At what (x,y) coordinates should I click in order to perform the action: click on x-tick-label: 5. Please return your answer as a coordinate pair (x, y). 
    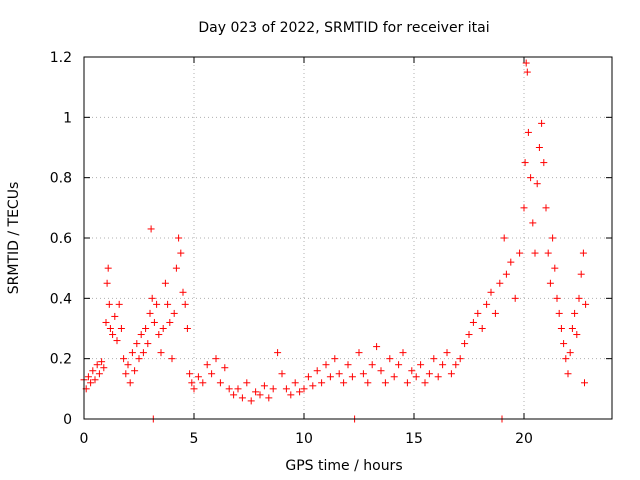
    Looking at the image, I should click on (194, 439).